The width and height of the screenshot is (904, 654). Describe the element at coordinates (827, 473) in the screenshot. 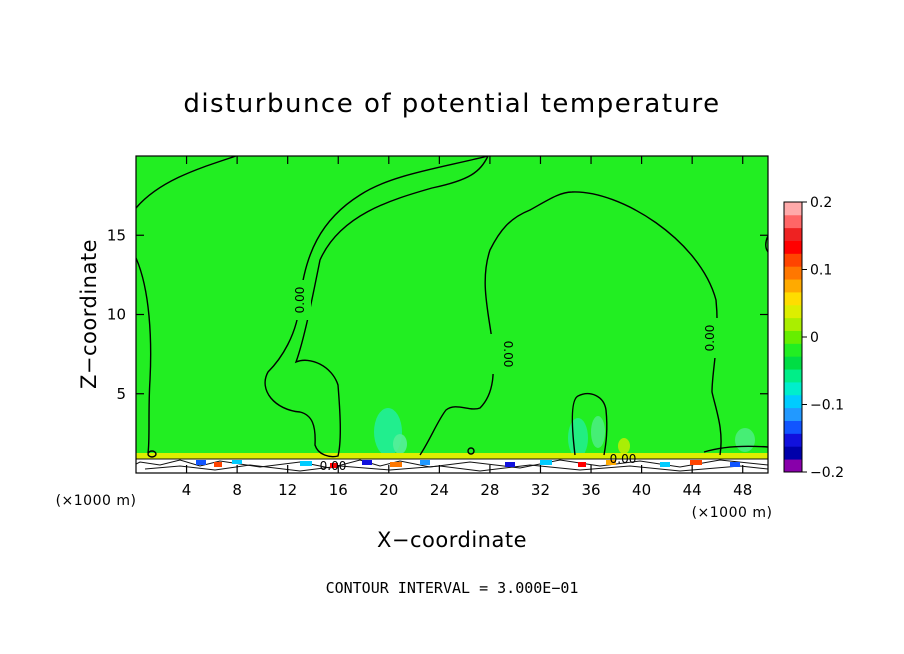

I see `colorbar-tick-label: −0.2` at that location.